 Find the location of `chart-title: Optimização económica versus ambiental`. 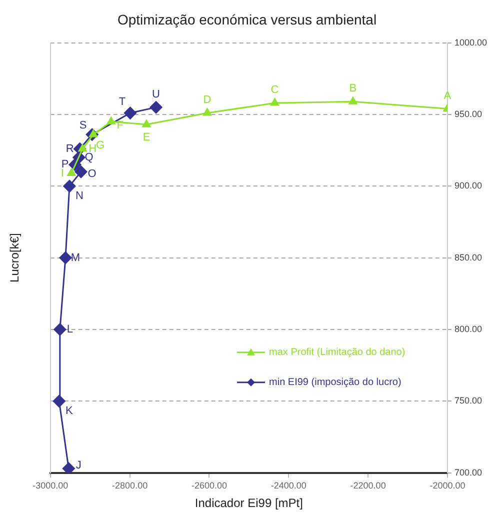

chart-title: Optimização económica versus ambiental is located at coordinates (247, 19).